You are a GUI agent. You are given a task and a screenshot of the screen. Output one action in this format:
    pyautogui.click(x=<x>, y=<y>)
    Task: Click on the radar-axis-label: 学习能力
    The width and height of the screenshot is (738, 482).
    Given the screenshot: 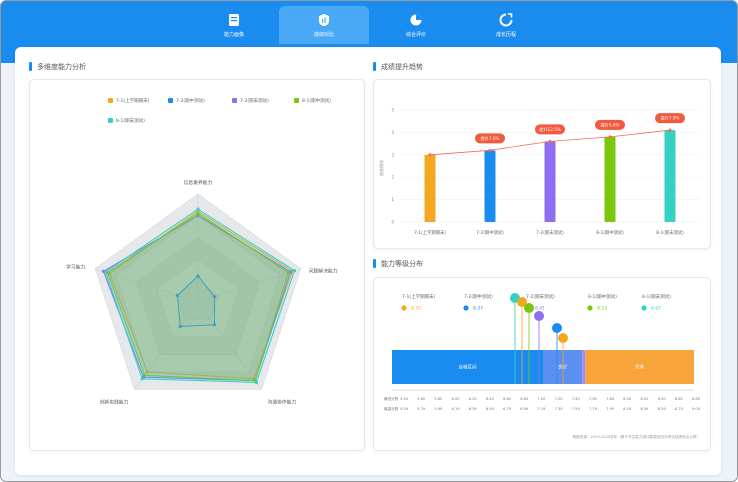 What is the action you would take?
    pyautogui.click(x=75, y=267)
    